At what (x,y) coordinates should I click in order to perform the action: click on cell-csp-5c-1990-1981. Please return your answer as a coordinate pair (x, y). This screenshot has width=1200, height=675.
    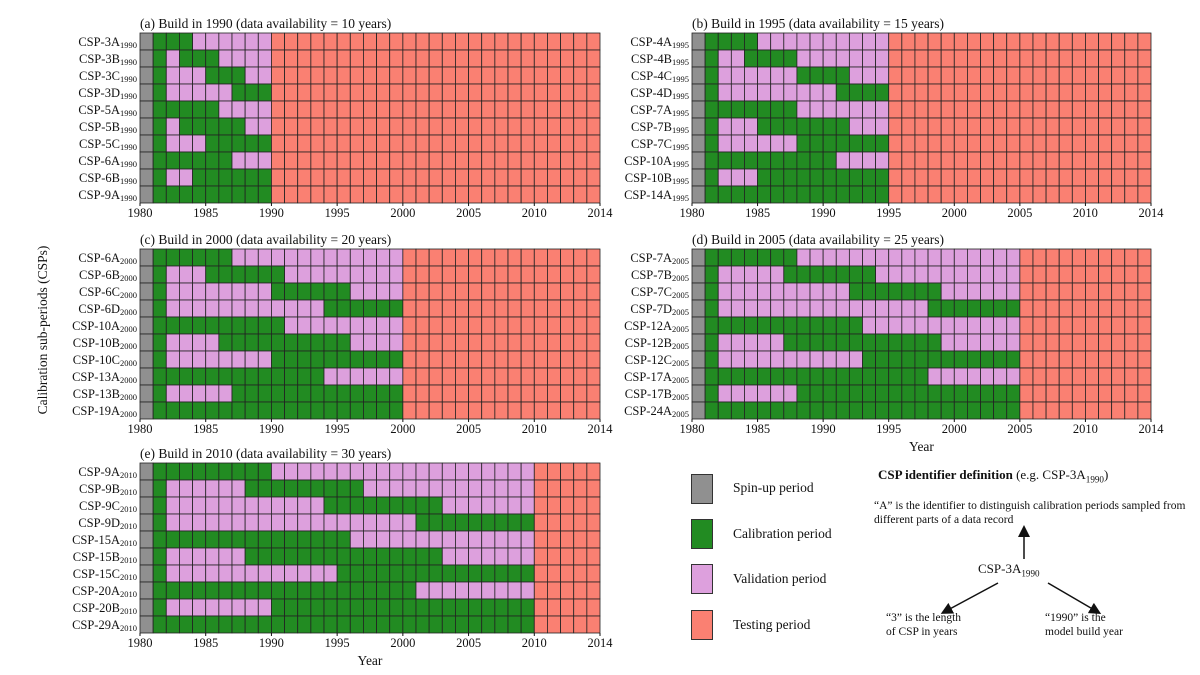
    Looking at the image, I should click on (159, 143).